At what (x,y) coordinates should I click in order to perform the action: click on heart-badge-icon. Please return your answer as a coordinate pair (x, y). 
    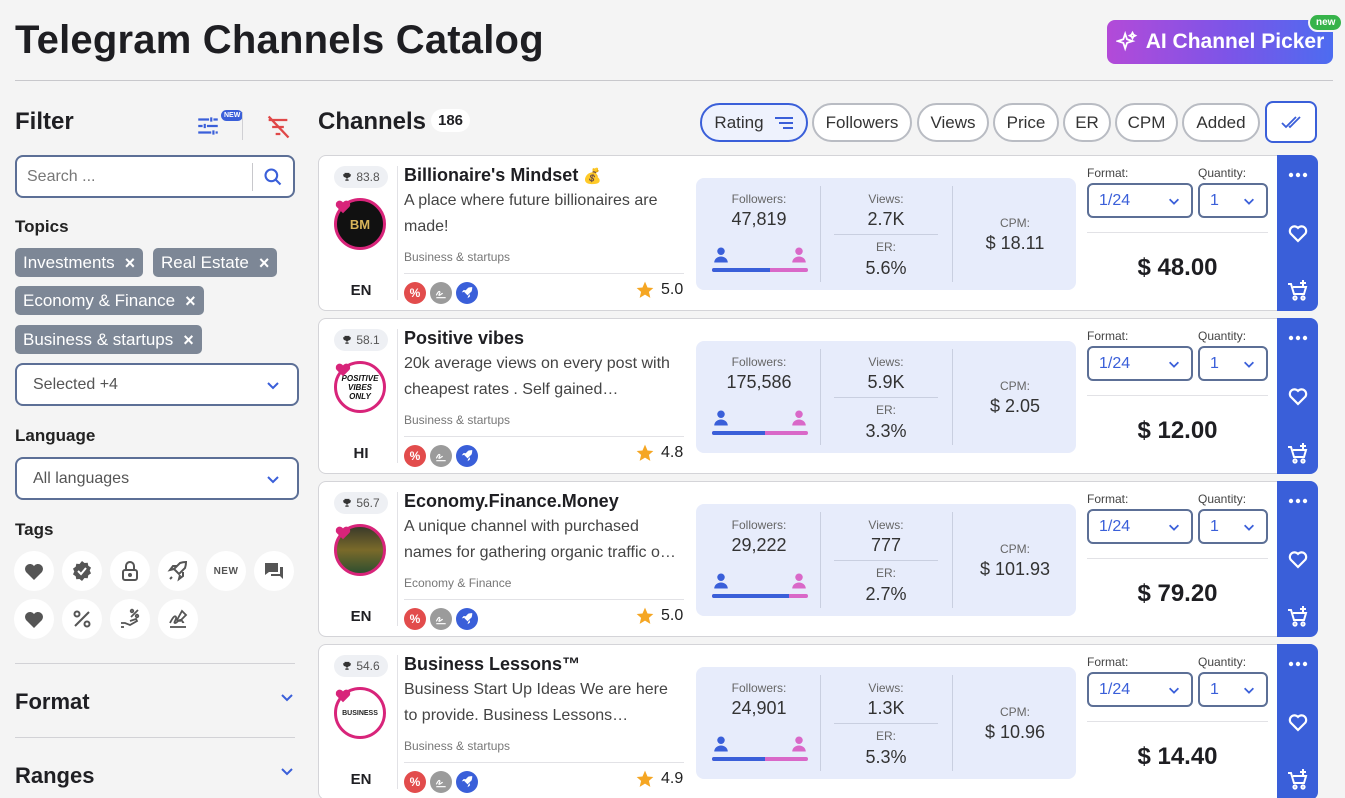
    Looking at the image, I should click on (343, 207).